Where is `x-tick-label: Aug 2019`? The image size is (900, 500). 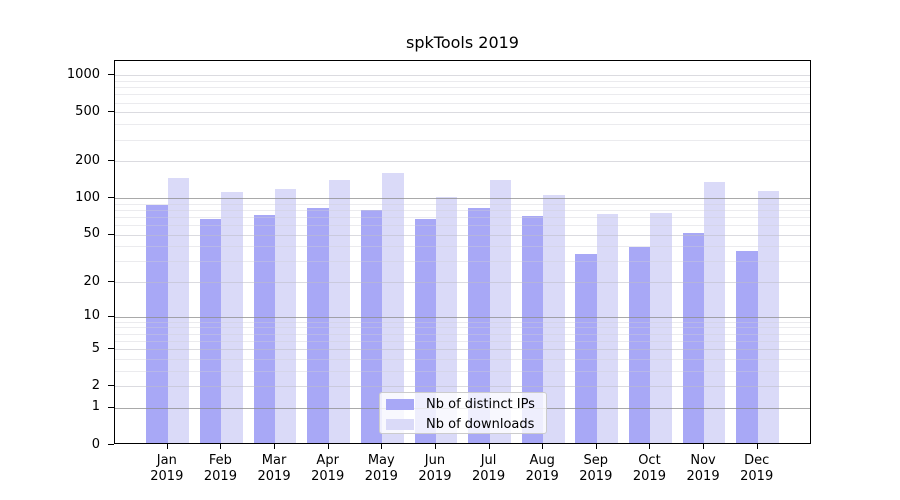 x-tick-label: Aug 2019 is located at coordinates (542, 469).